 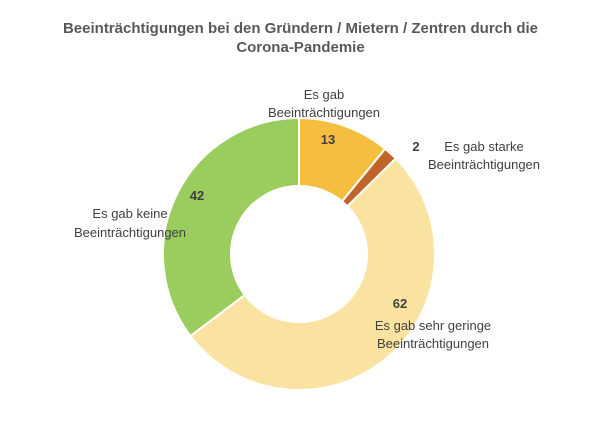 What do you see at coordinates (300, 47) in the screenshot?
I see `chart-title-line-2: Corona-Pandemie` at bounding box center [300, 47].